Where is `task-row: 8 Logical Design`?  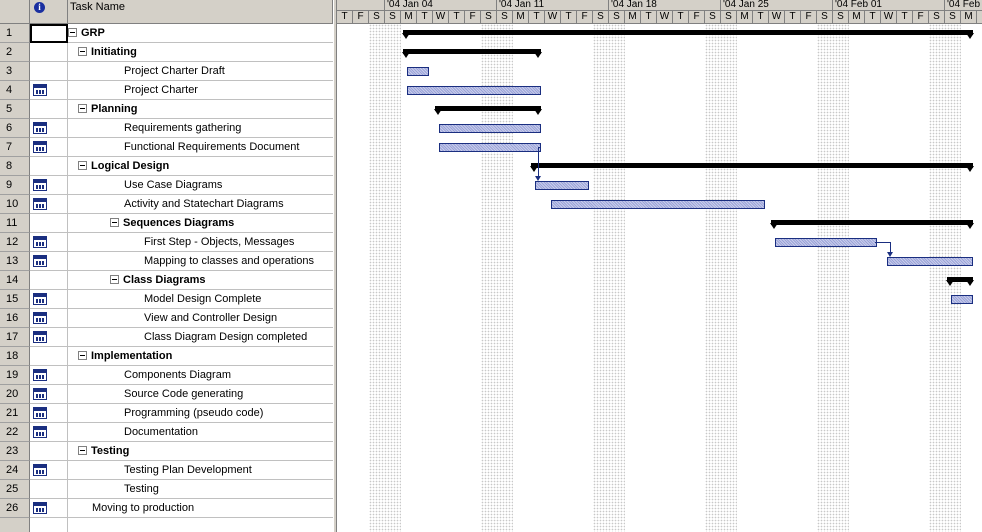
task-row: 8 Logical Design is located at coordinates (166, 166).